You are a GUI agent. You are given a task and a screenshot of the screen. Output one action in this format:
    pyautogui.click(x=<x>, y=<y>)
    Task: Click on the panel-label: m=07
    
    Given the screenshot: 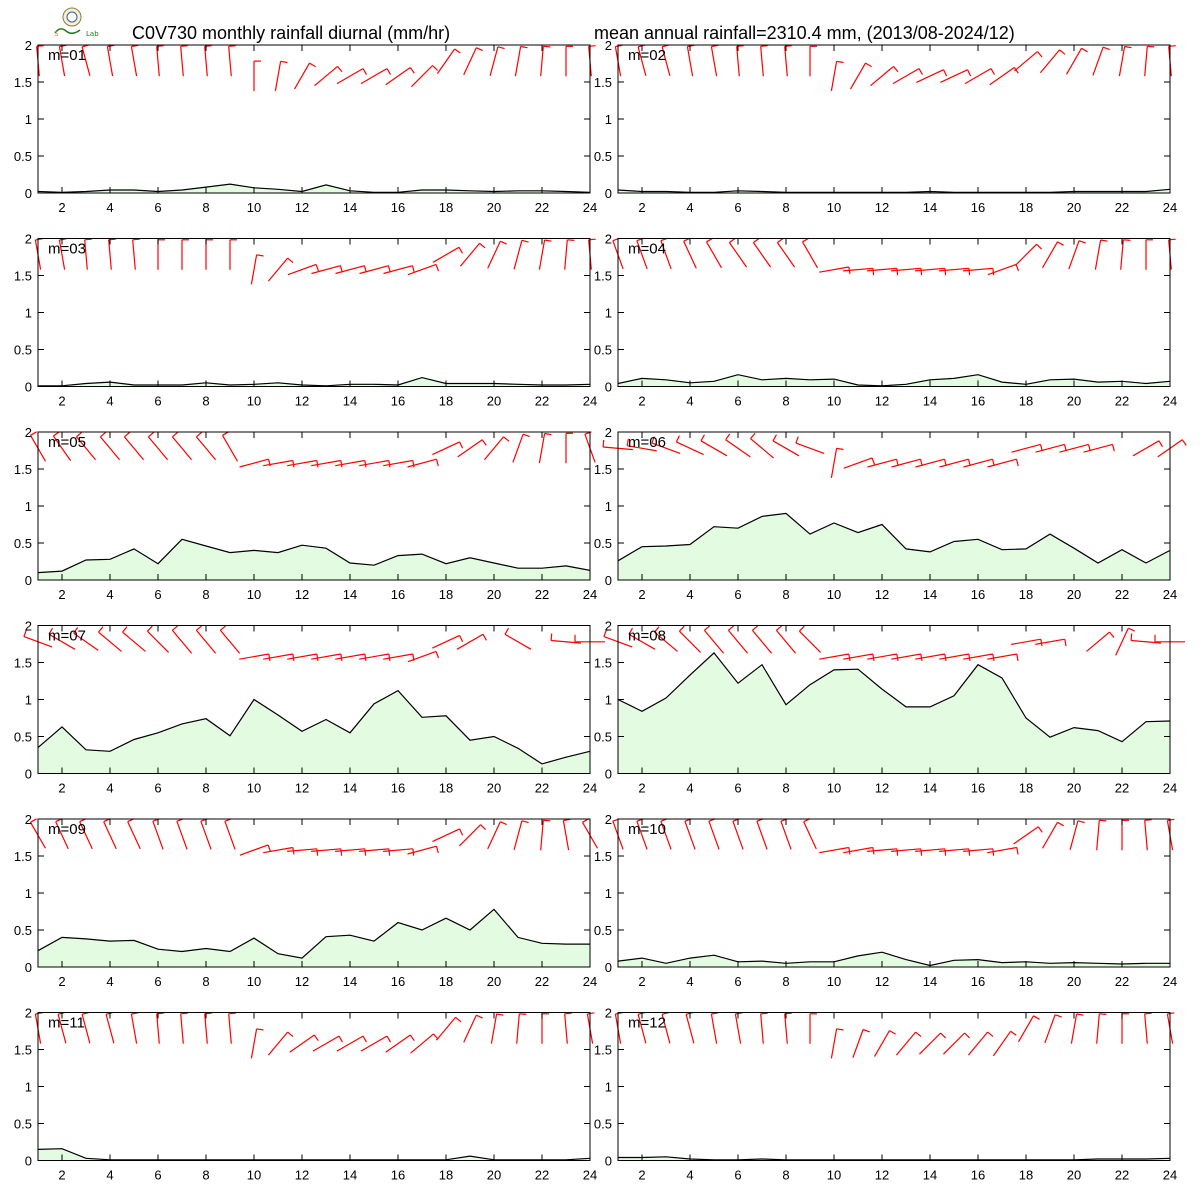 What is the action you would take?
    pyautogui.click(x=67, y=636)
    